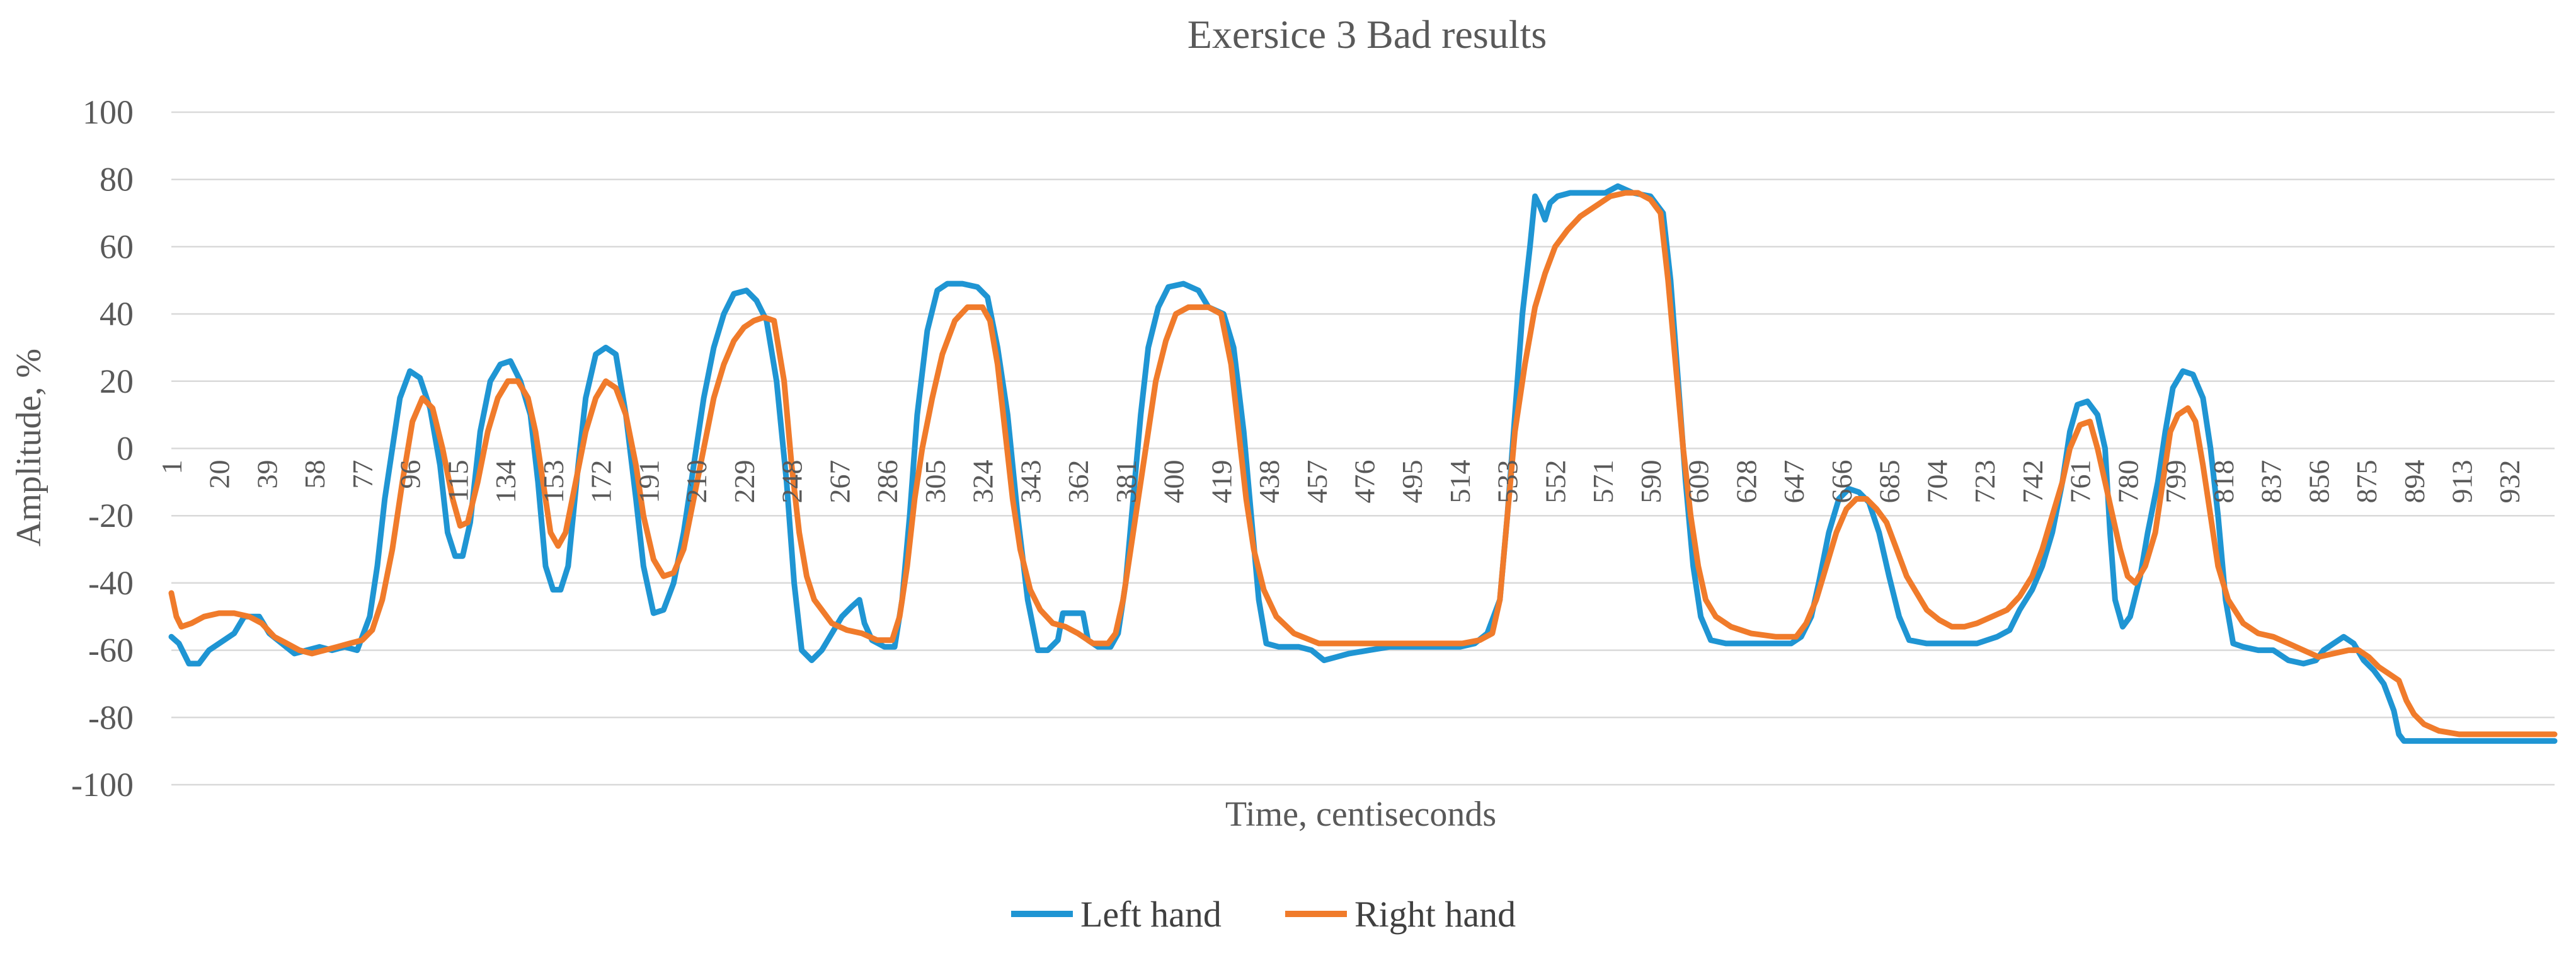  I want to click on x-tick-label: 286, so click(887, 482).